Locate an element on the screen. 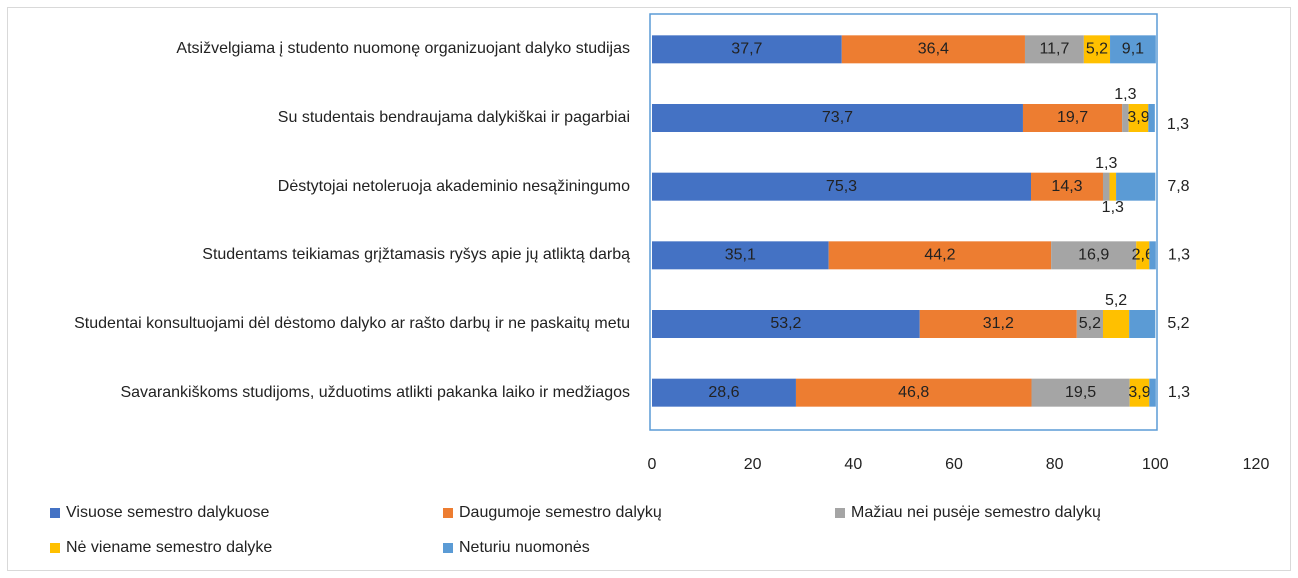  x-tick-label: 20 is located at coordinates (753, 464).